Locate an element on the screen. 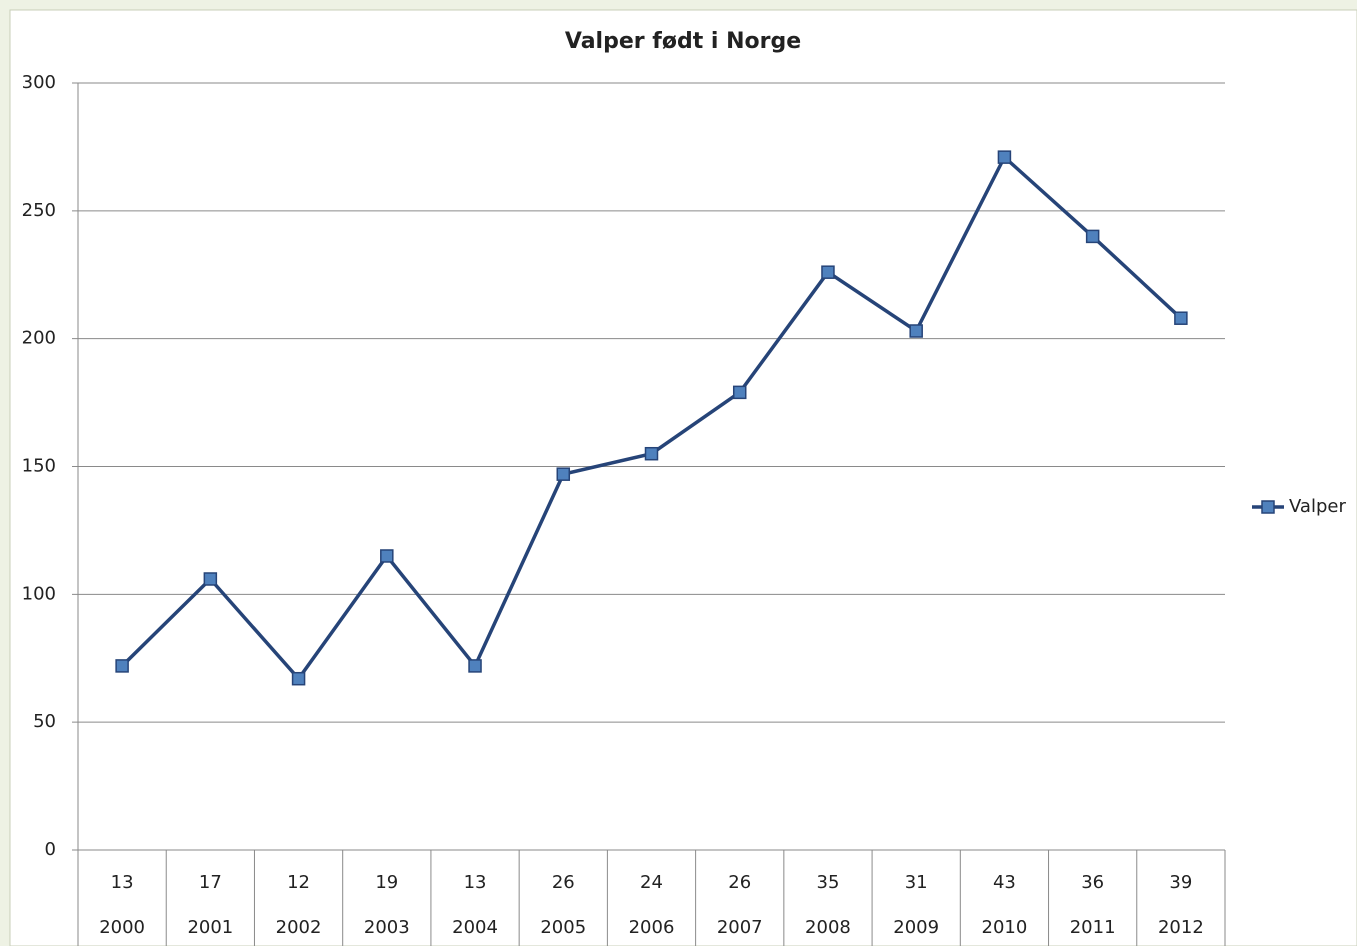 This screenshot has height=946, width=1357. x-tick-label: 2003 is located at coordinates (387, 927).